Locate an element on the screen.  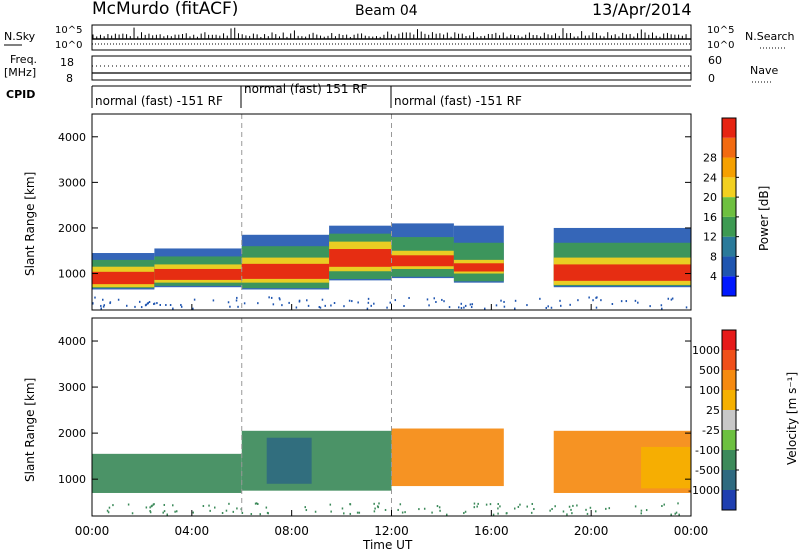
velocity-colorbar-label: Velocity [m s⁻¹] is located at coordinates (792, 418).